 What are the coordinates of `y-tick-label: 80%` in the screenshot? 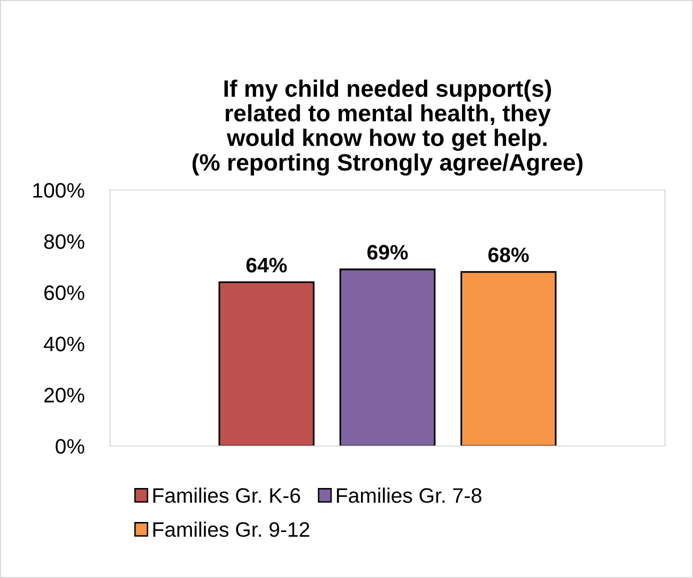 It's located at (64, 241).